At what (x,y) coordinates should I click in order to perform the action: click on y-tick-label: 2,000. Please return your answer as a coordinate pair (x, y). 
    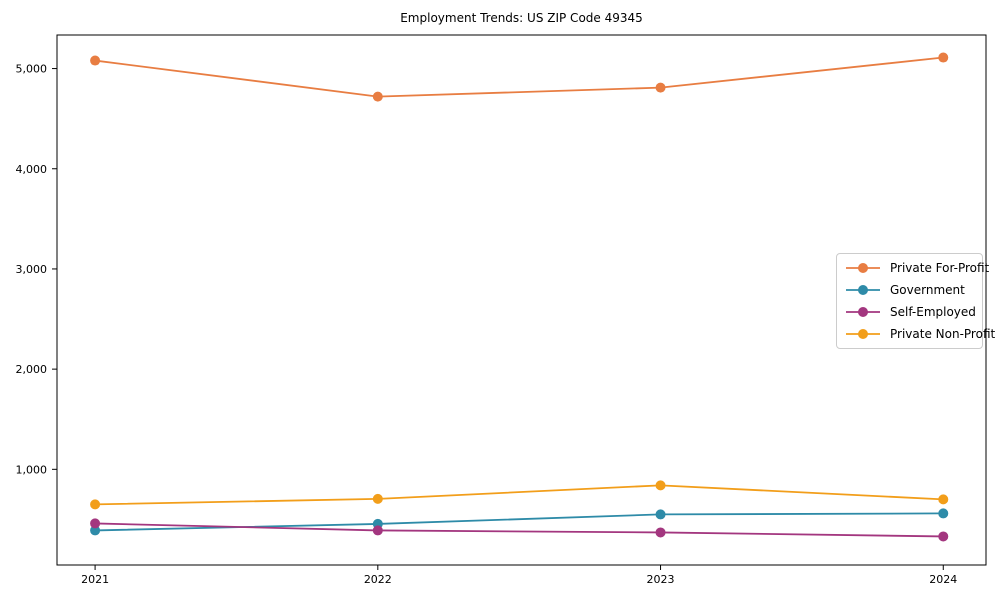
    Looking at the image, I should click on (32, 369).